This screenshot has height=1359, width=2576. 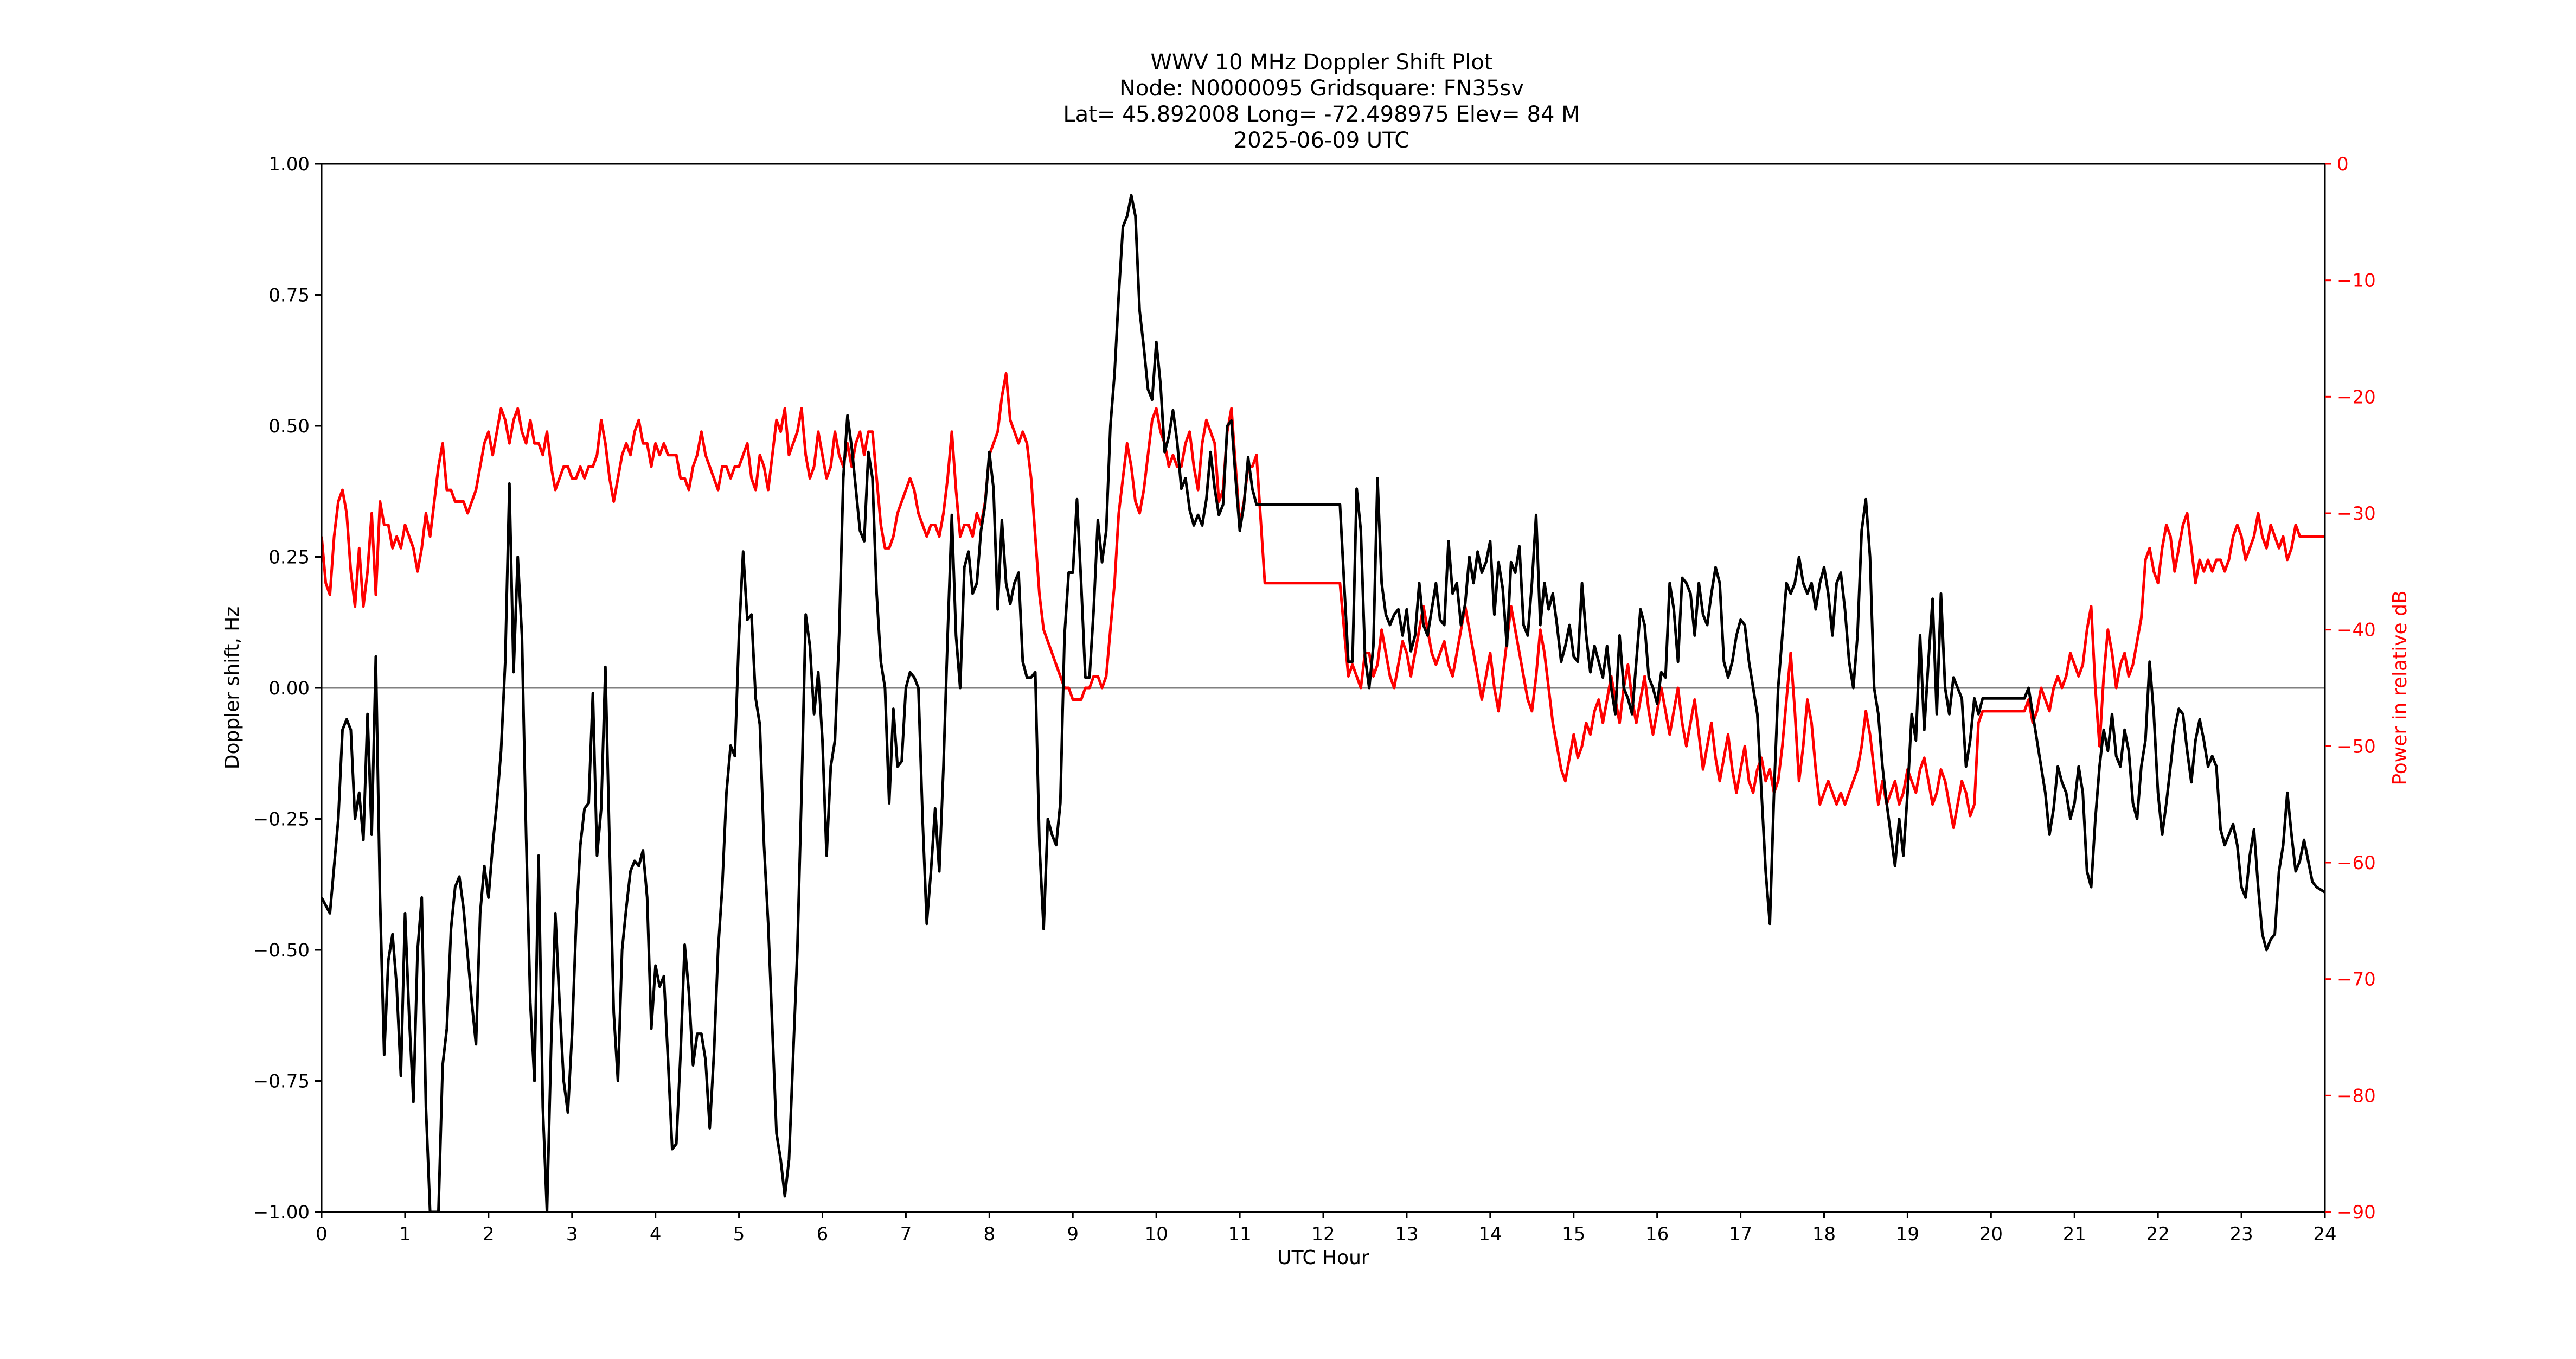 What do you see at coordinates (2356, 397) in the screenshot?
I see `y-right-tick-label: −20` at bounding box center [2356, 397].